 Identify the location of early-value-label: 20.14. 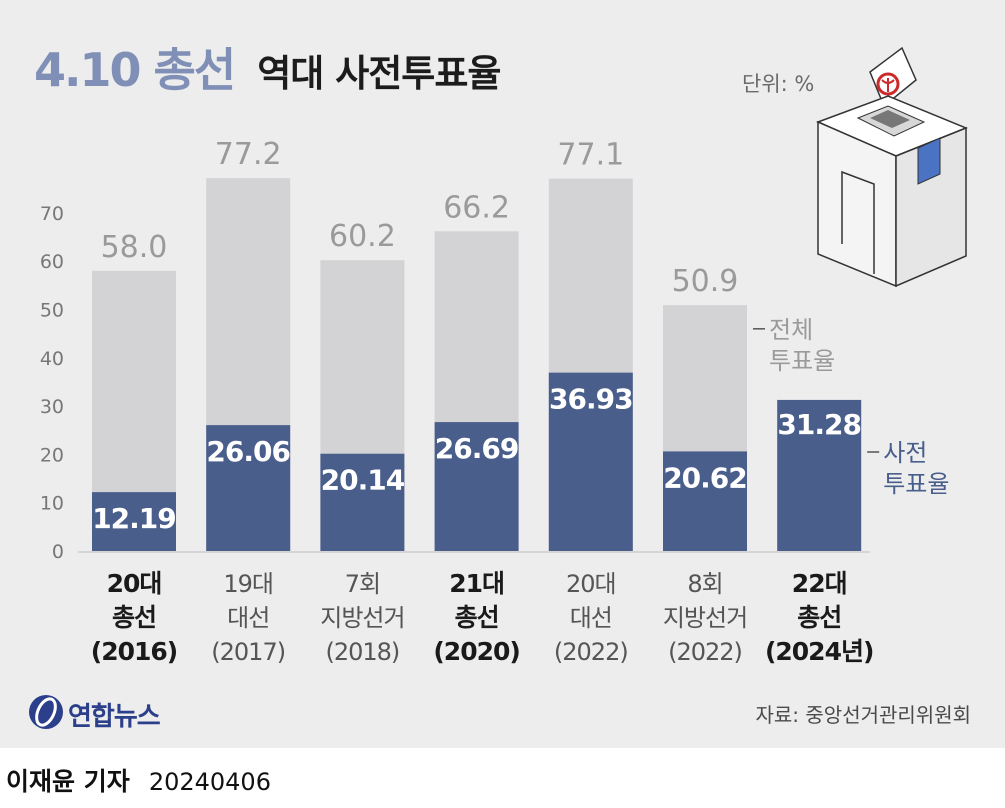
(363, 480).